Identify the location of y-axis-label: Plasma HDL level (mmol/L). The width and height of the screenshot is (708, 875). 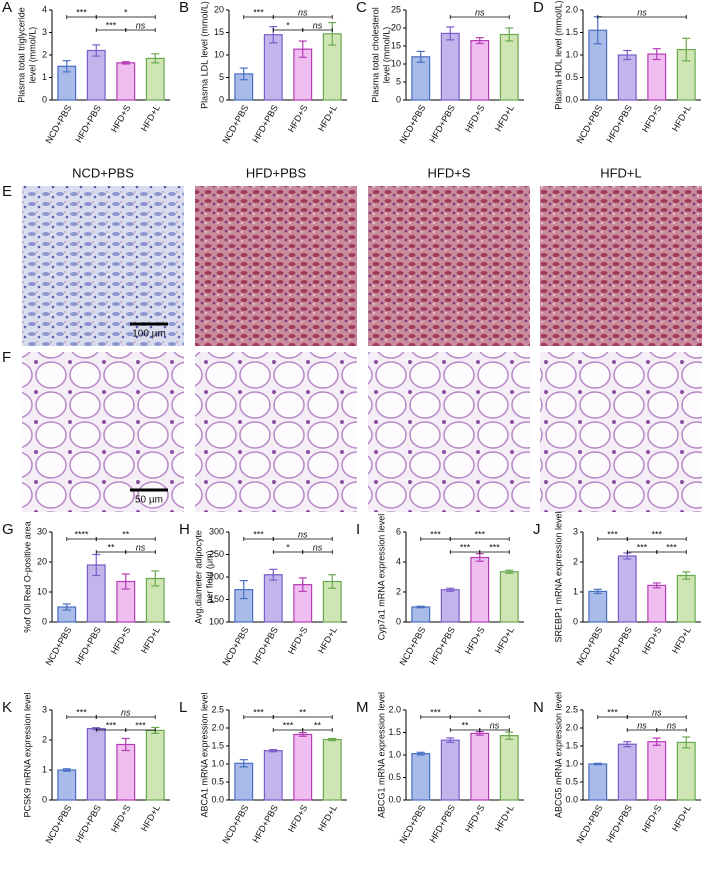
(558, 54).